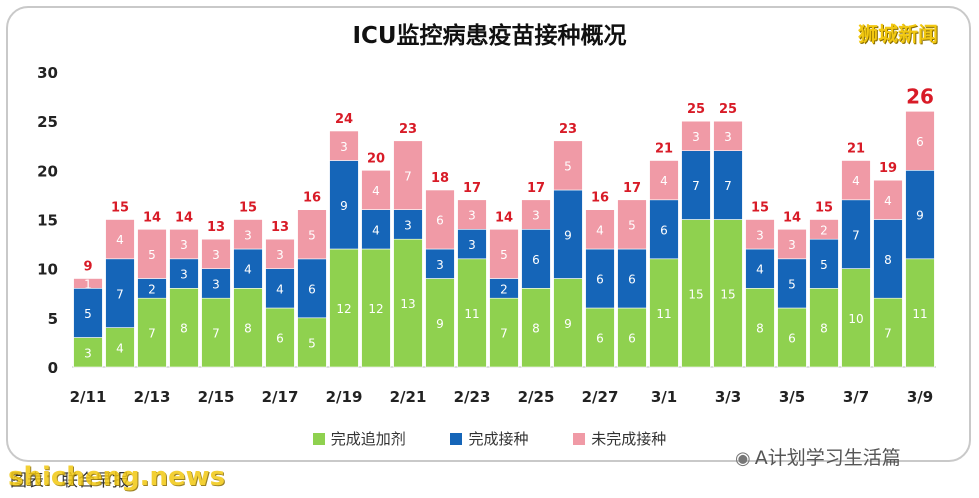 This screenshot has width=979, height=498. Describe the element at coordinates (408, 397) in the screenshot. I see `x-tick-label: 2/21` at that location.